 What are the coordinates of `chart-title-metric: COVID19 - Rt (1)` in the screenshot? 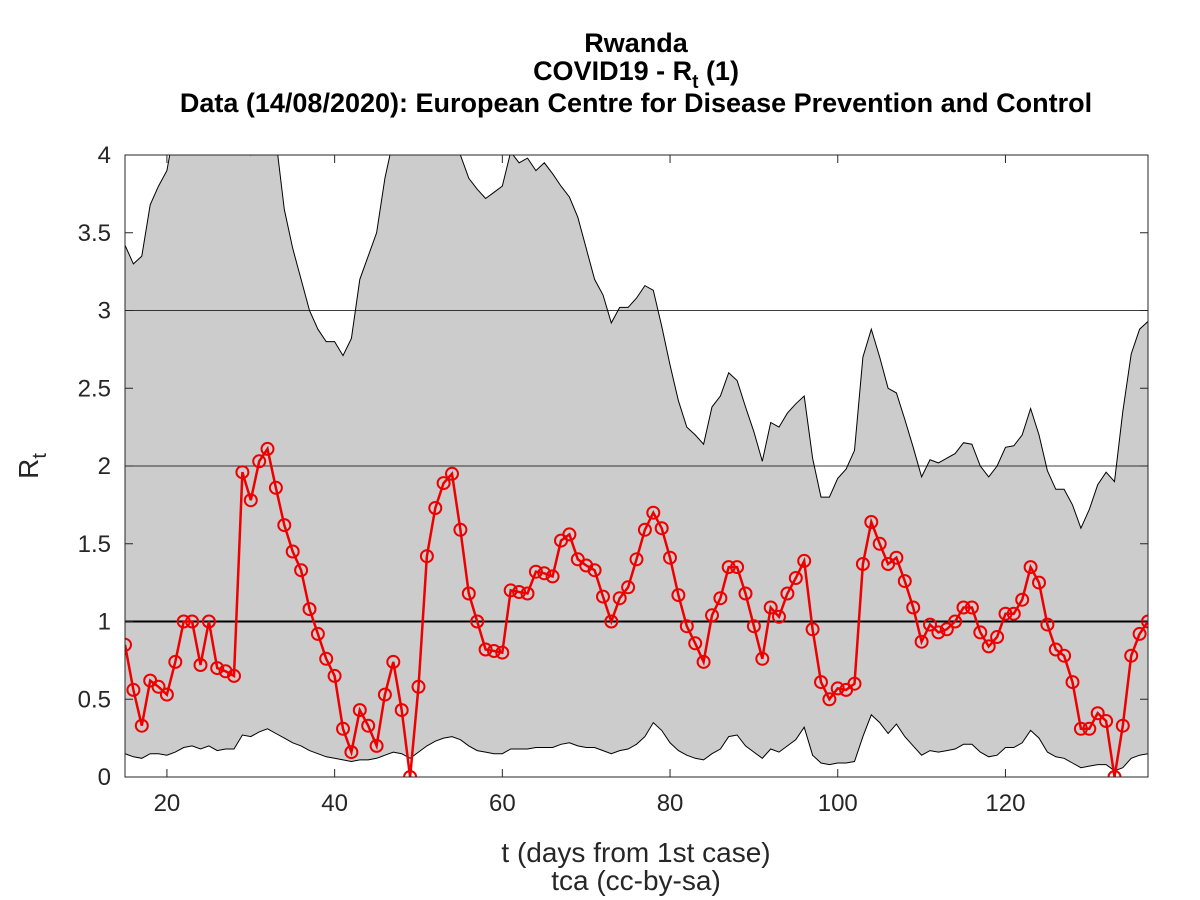 It's located at (636, 74).